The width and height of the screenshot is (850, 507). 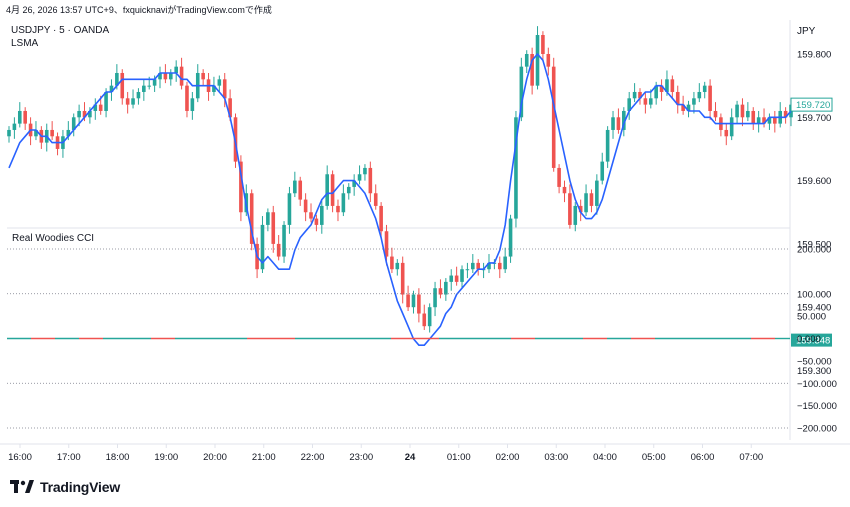 What do you see at coordinates (459, 457) in the screenshot?
I see `time-tick-label: 01:00` at bounding box center [459, 457].